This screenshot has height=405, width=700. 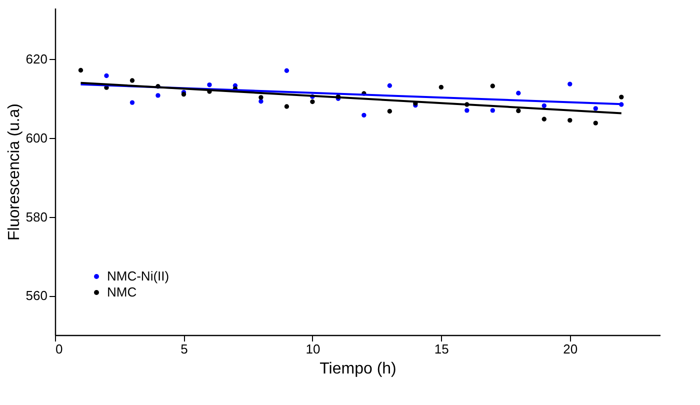 What do you see at coordinates (441, 349) in the screenshot?
I see `x-tick-label: 15` at bounding box center [441, 349].